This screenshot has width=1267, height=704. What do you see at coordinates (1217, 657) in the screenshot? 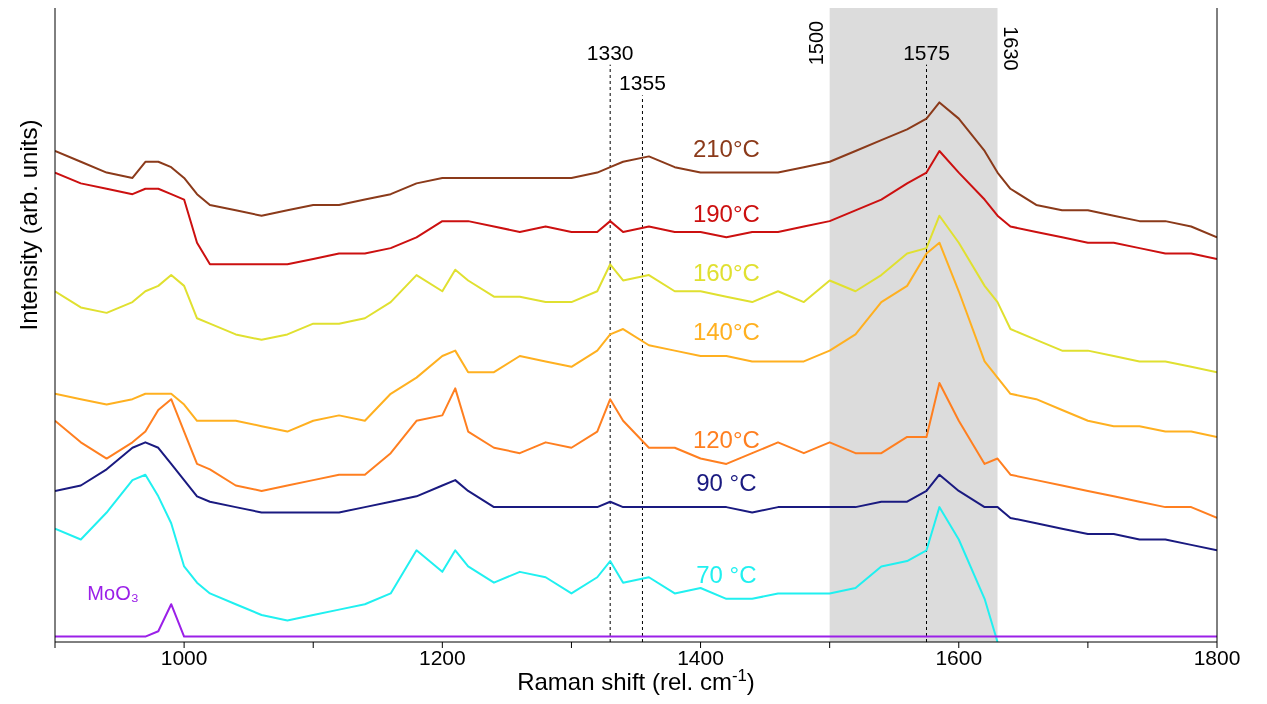
I see `x-tick-label: 1800` at bounding box center [1217, 657].